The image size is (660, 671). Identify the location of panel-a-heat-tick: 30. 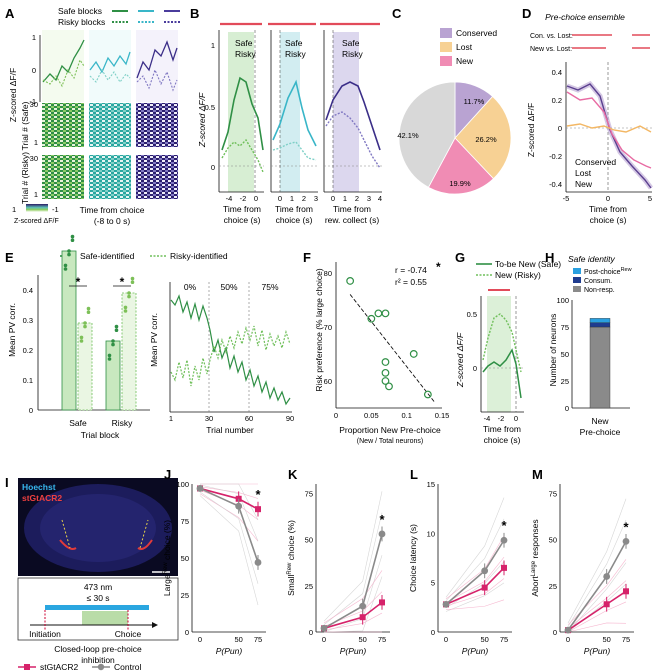
(34, 104).